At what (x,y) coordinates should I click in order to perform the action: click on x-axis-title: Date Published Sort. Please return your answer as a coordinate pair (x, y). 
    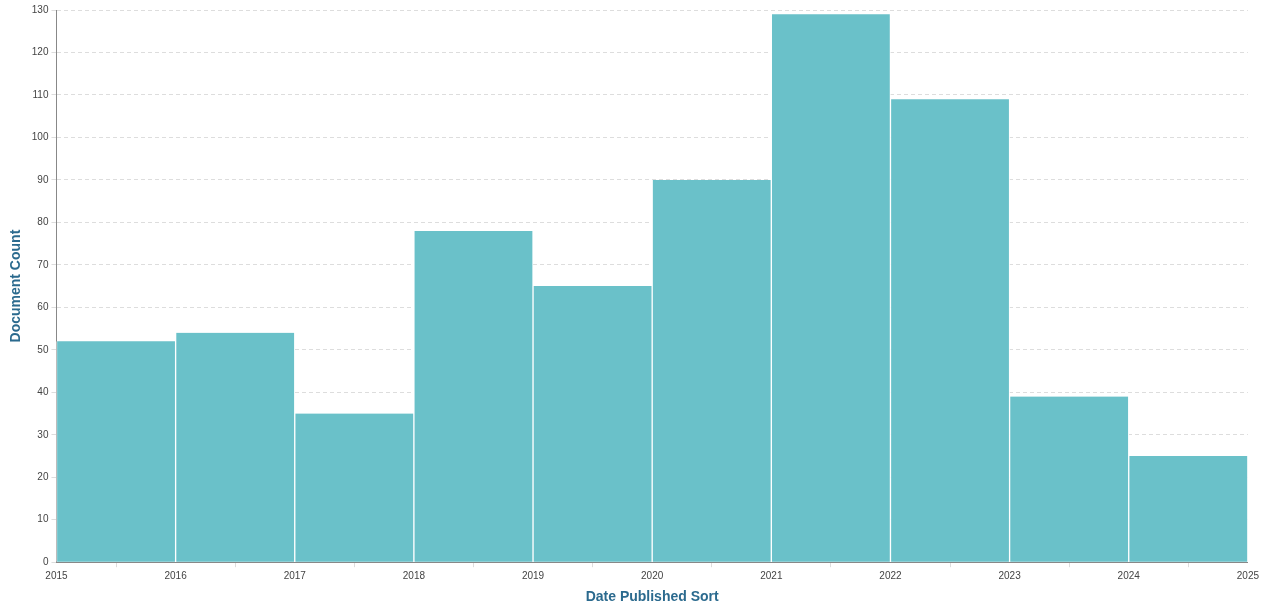
    Looking at the image, I should click on (652, 596).